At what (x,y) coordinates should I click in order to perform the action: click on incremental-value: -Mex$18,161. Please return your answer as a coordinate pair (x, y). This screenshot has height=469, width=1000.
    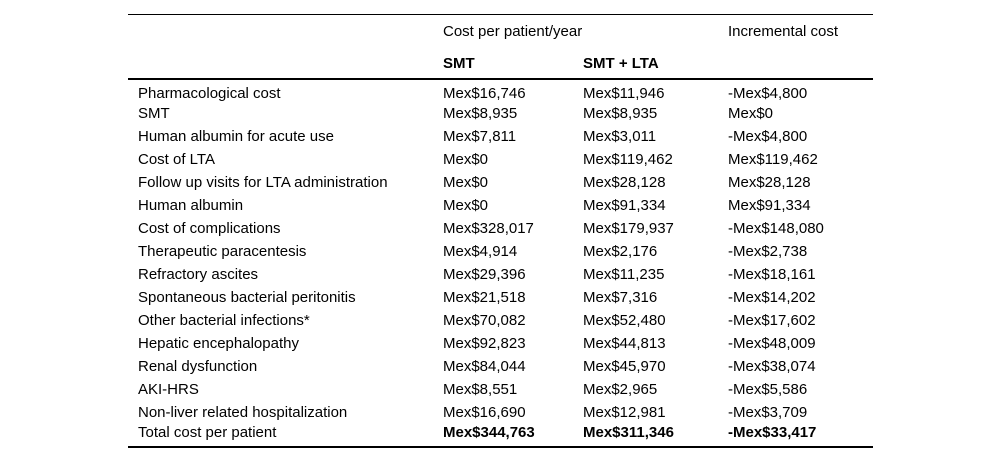
    Looking at the image, I should click on (772, 274).